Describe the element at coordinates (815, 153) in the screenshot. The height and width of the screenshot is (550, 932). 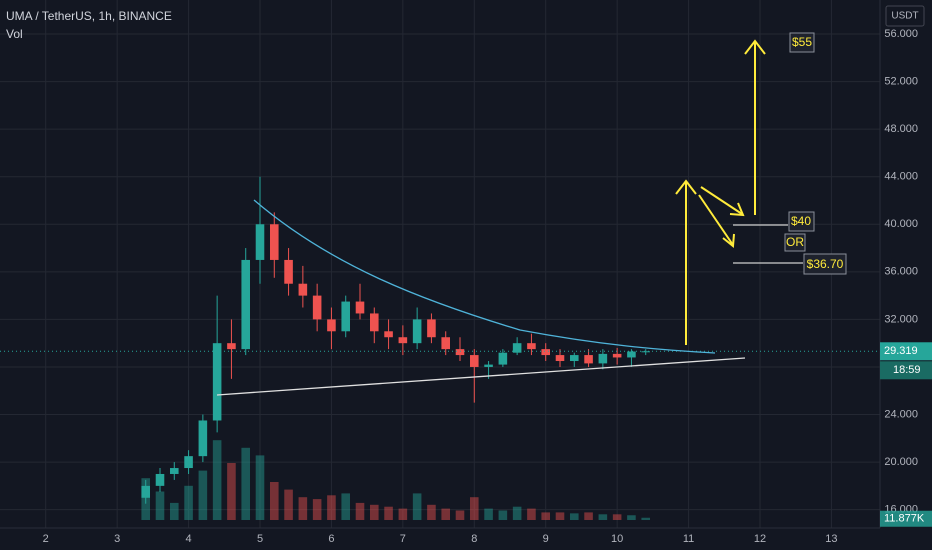
I see `annotation-boxes: $55 $40 OR $36.70` at that location.